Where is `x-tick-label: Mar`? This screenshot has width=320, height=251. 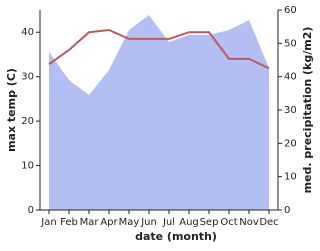 x-tick-label: Mar is located at coordinates (90, 222).